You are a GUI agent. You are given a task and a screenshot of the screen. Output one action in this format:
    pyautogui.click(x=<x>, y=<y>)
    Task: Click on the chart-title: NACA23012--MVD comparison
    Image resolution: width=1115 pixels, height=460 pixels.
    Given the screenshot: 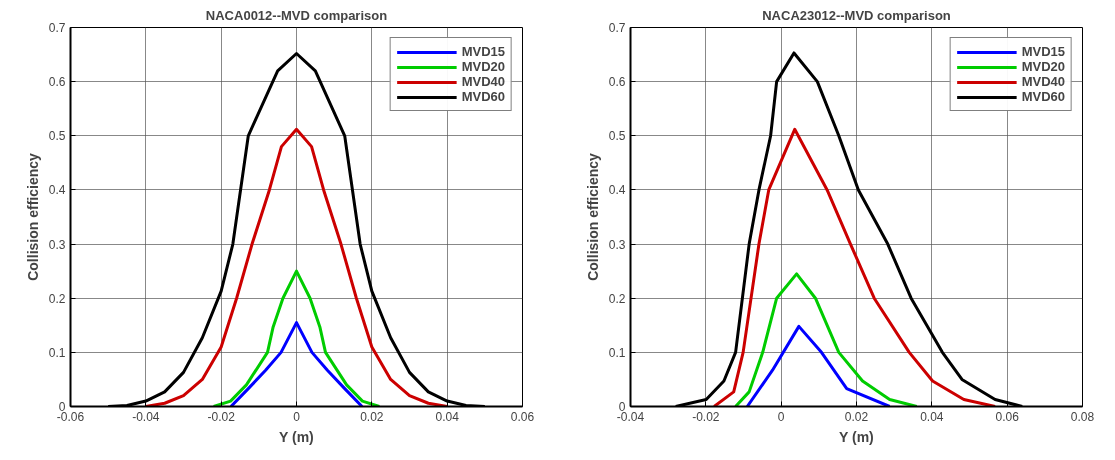 What is the action you would take?
    pyautogui.click(x=856, y=15)
    